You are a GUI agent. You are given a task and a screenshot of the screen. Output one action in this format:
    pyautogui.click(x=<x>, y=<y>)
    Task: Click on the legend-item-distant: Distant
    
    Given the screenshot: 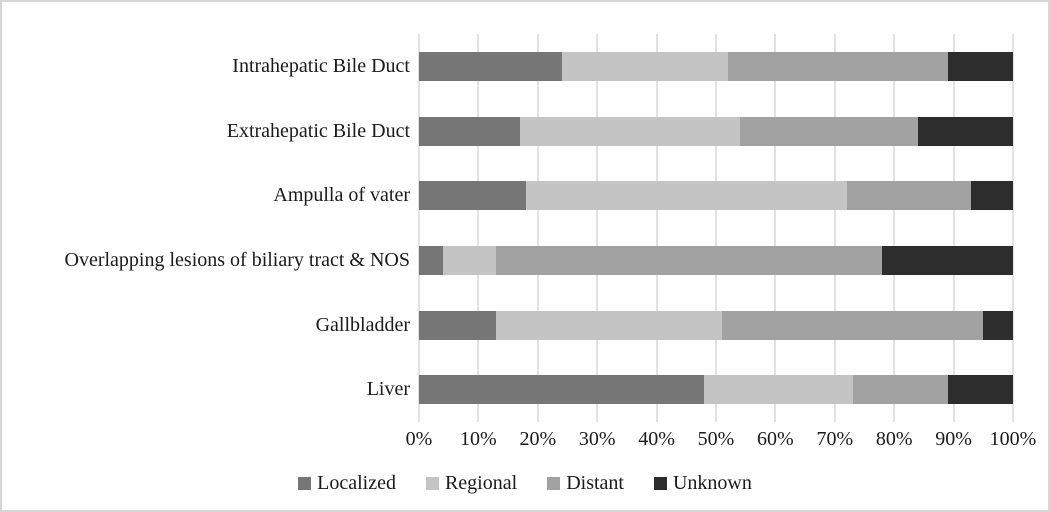 What is the action you would take?
    pyautogui.click(x=585, y=483)
    